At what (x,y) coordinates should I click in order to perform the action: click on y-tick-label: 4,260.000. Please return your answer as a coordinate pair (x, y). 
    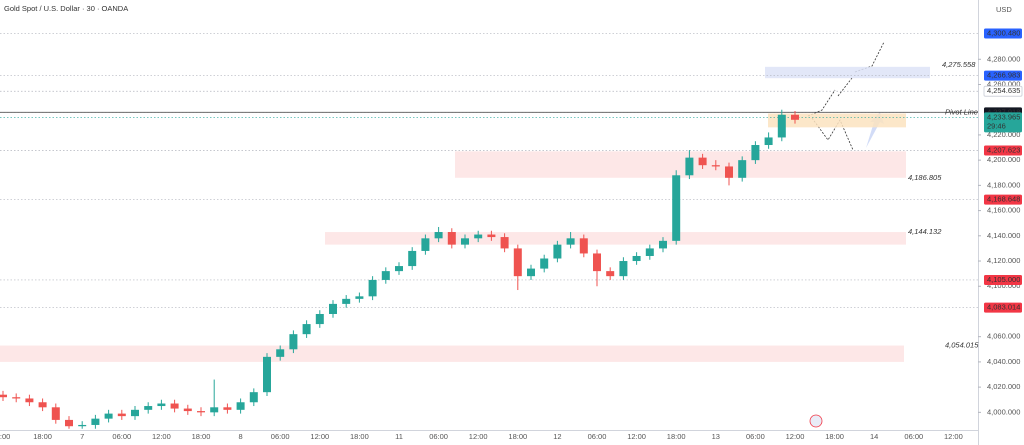
    Looking at the image, I should click on (1003, 83).